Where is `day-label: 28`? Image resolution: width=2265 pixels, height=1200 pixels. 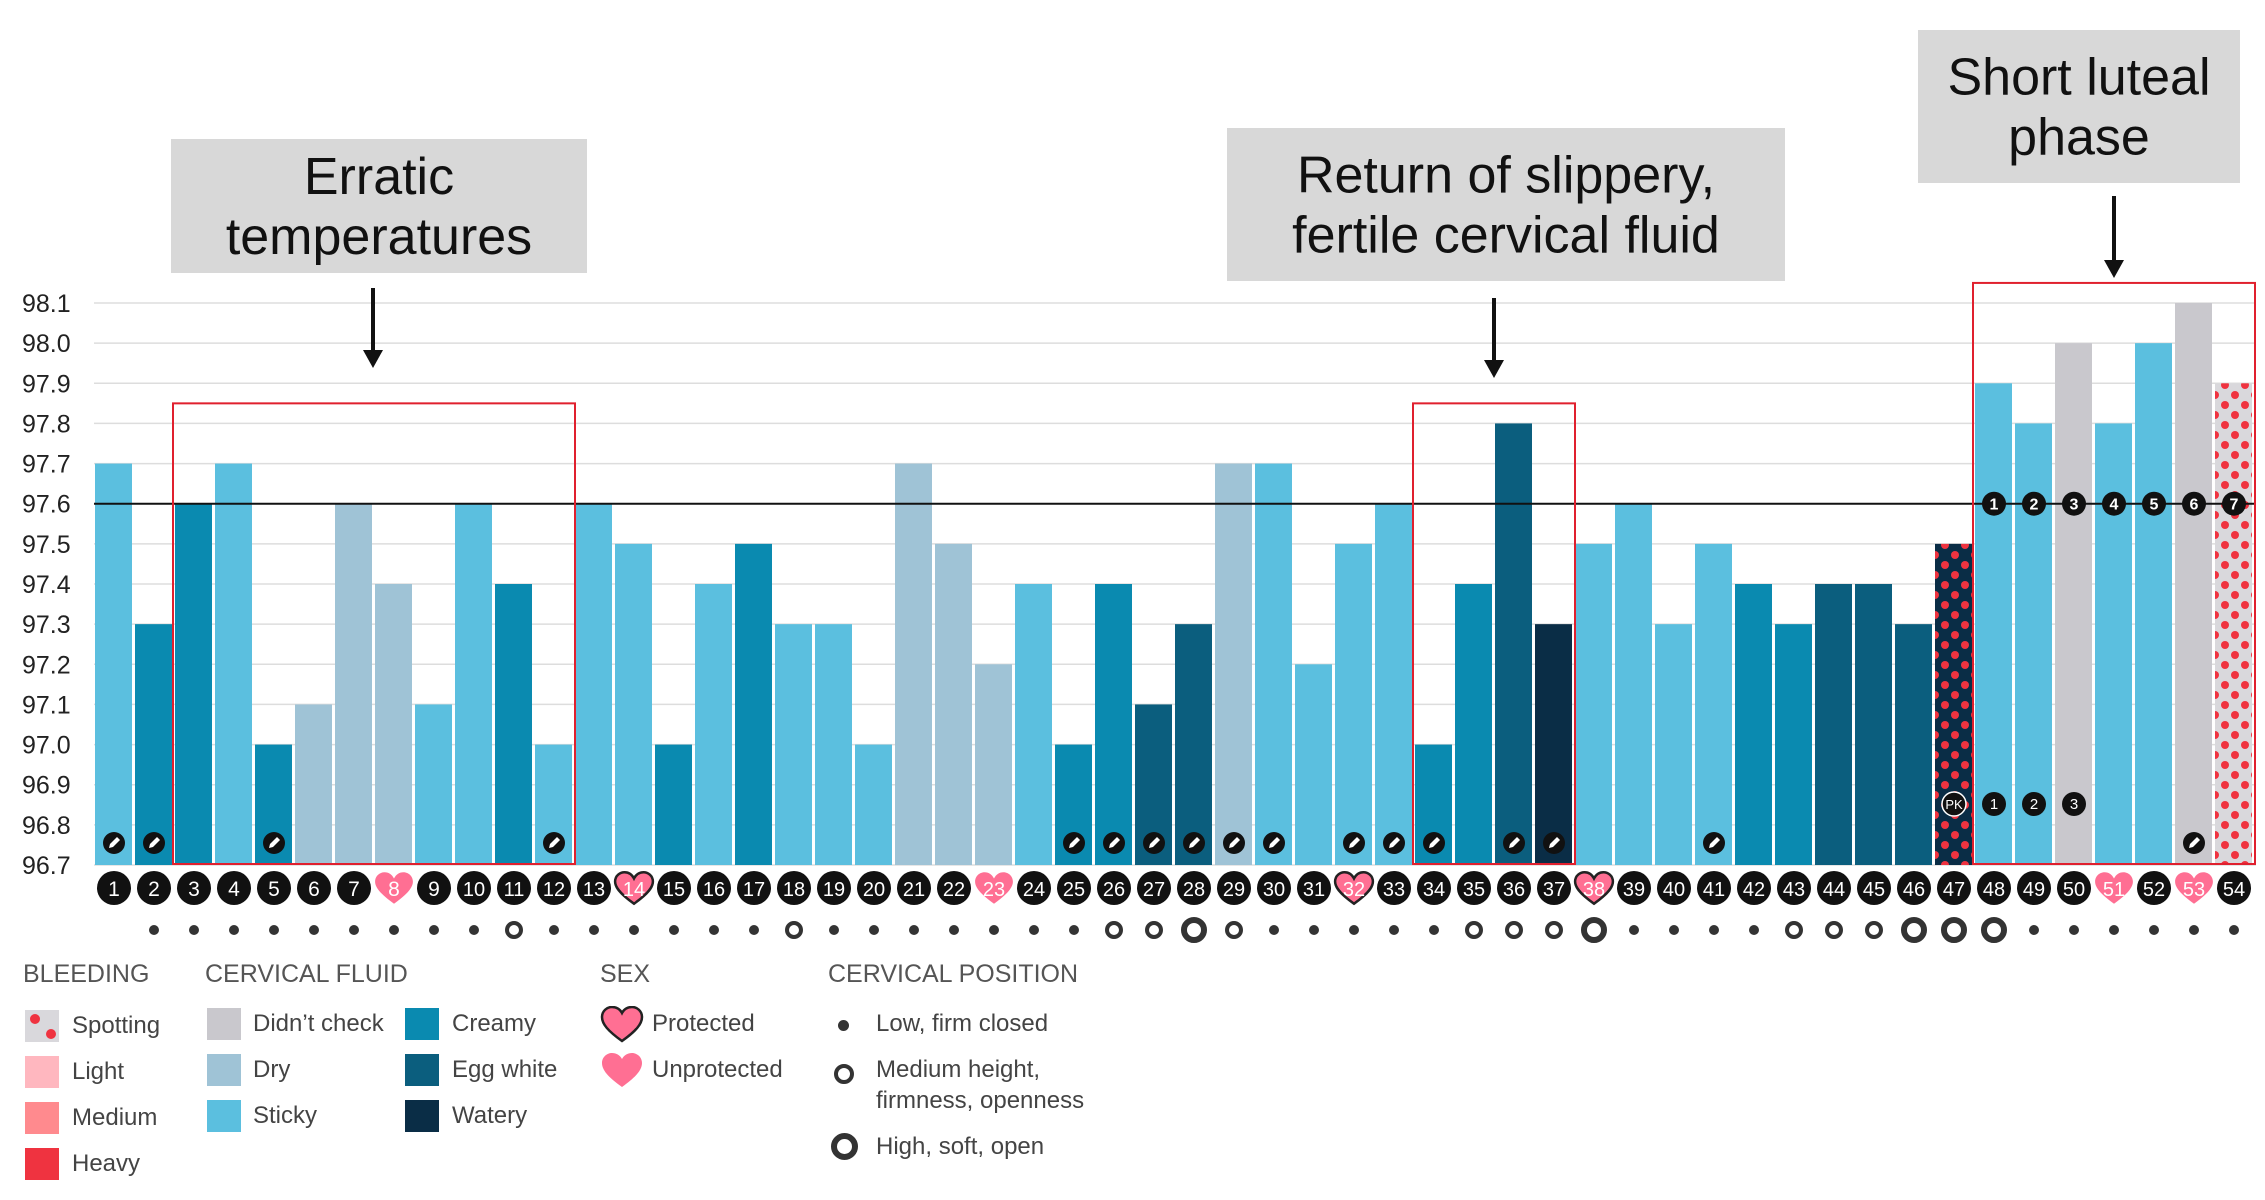
day-label: 28 is located at coordinates (1194, 890).